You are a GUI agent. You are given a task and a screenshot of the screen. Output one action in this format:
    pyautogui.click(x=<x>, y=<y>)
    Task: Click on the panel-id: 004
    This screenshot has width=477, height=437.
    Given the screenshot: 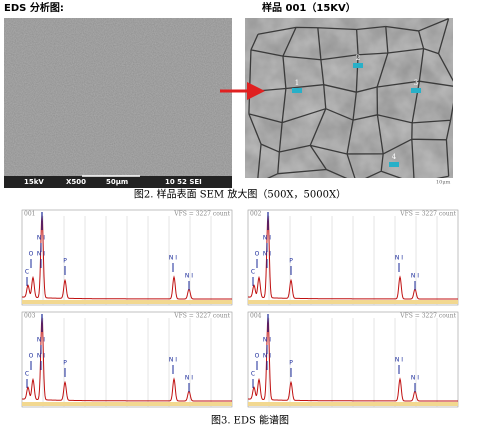 What is the action you would take?
    pyautogui.click(x=256, y=316)
    